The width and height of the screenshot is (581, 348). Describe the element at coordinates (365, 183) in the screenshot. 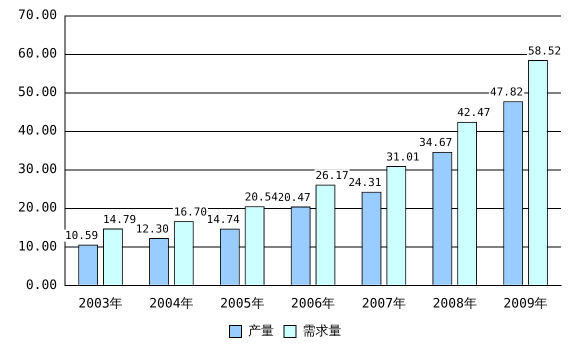

I see `data-label: 24.31` at that location.